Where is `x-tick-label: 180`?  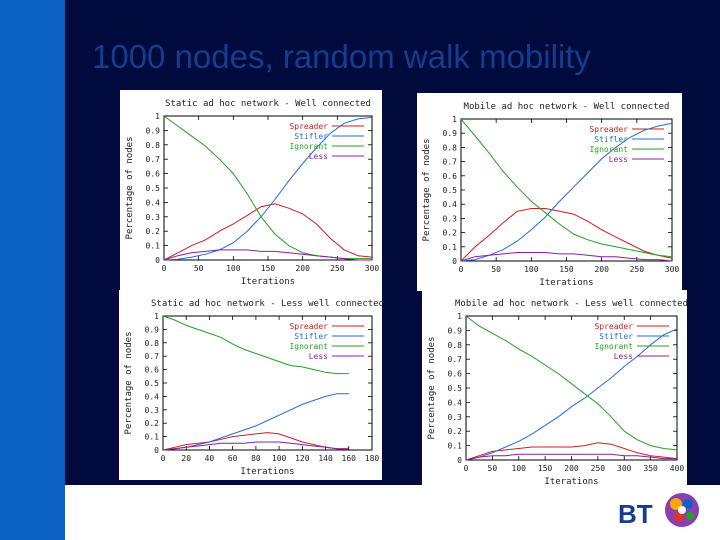 x-tick-label: 180 is located at coordinates (372, 458).